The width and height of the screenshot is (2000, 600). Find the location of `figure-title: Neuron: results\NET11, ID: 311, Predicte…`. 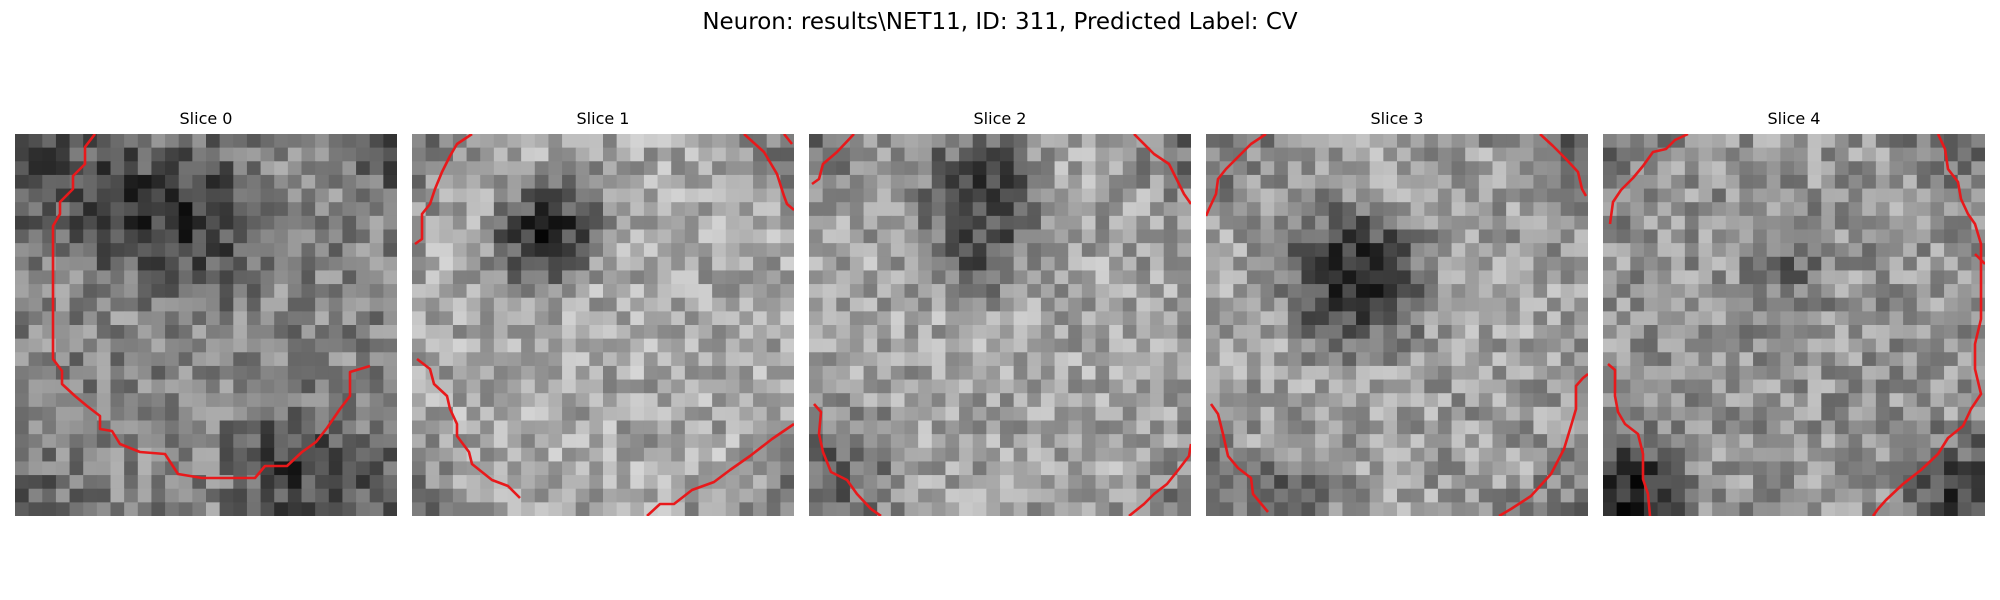

figure-title: Neuron: results\NET11, ID: 311, Predicte… is located at coordinates (1000, 22).